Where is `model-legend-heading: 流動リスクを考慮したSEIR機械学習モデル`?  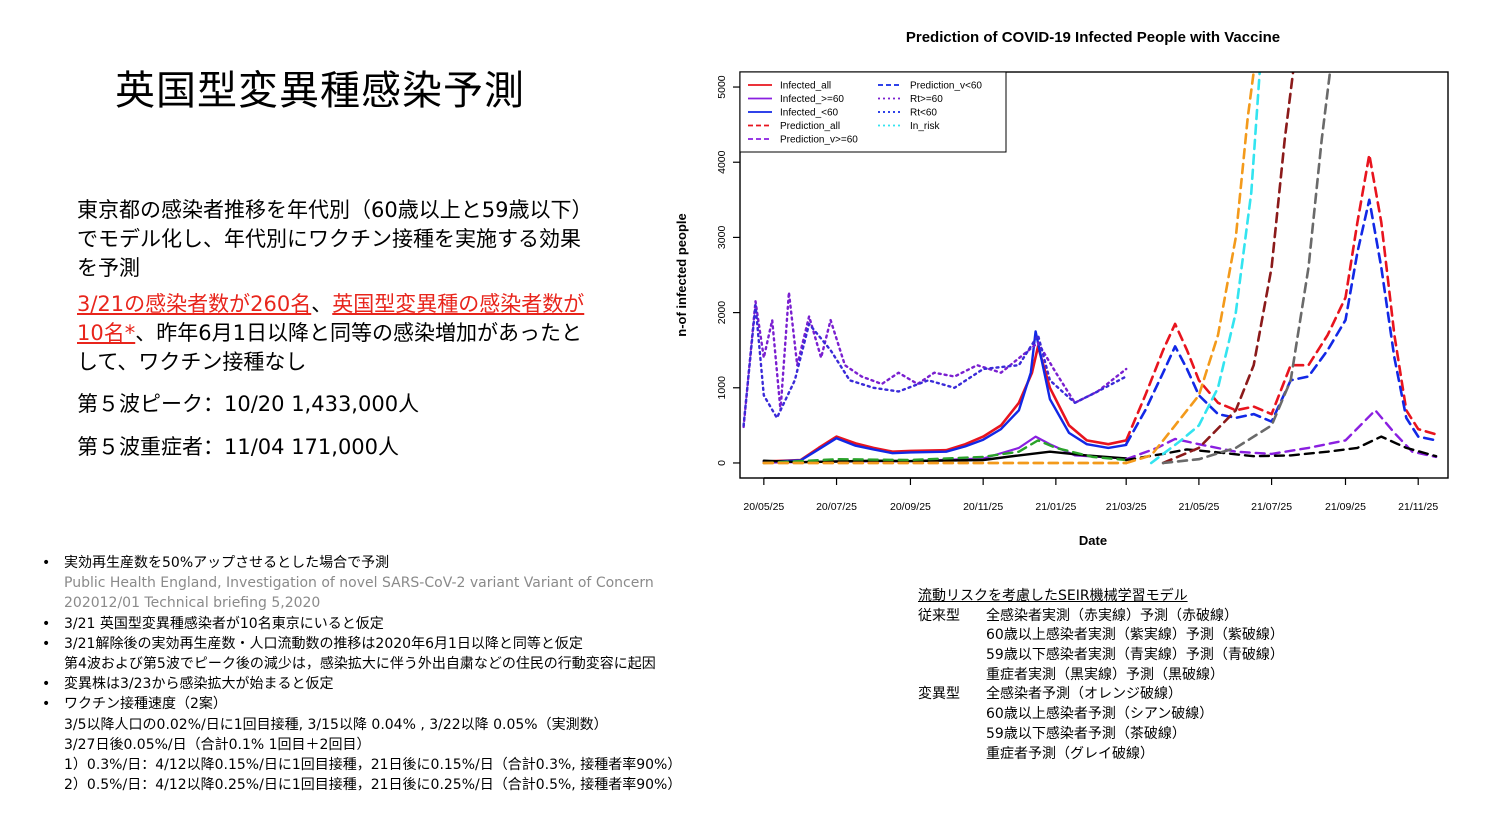
model-legend-heading: 流動リスクを考慮したSEIR機械学習モデル is located at coordinates (1053, 596).